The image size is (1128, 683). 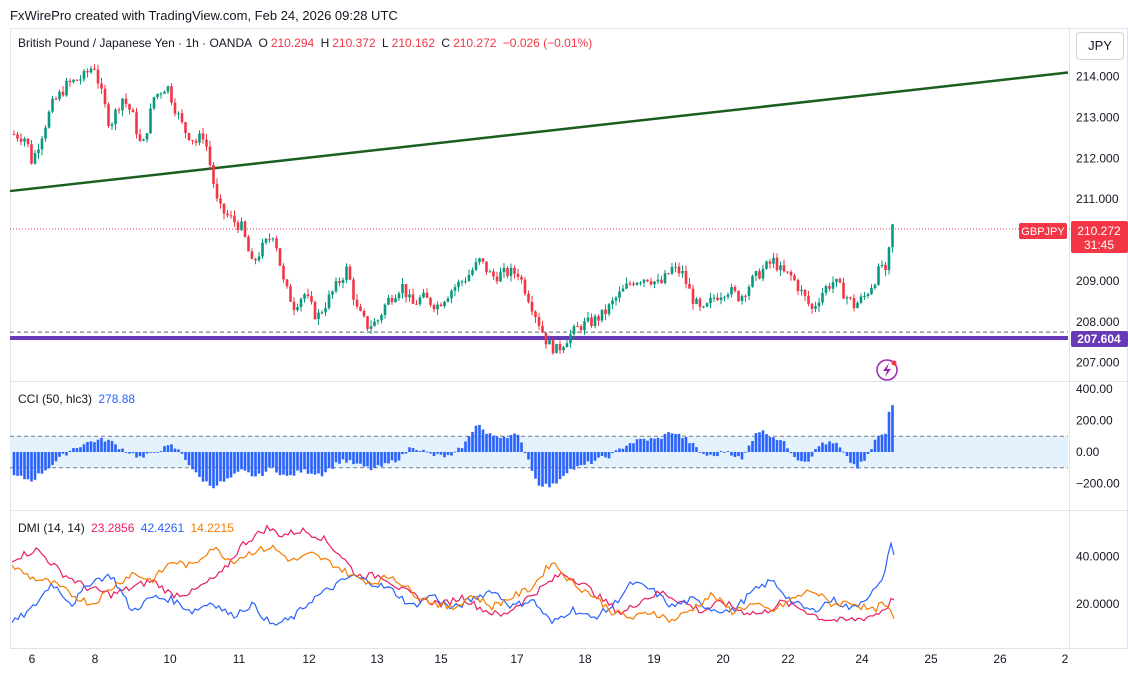 I want to click on lightning-alert-icon, so click(x=887, y=370).